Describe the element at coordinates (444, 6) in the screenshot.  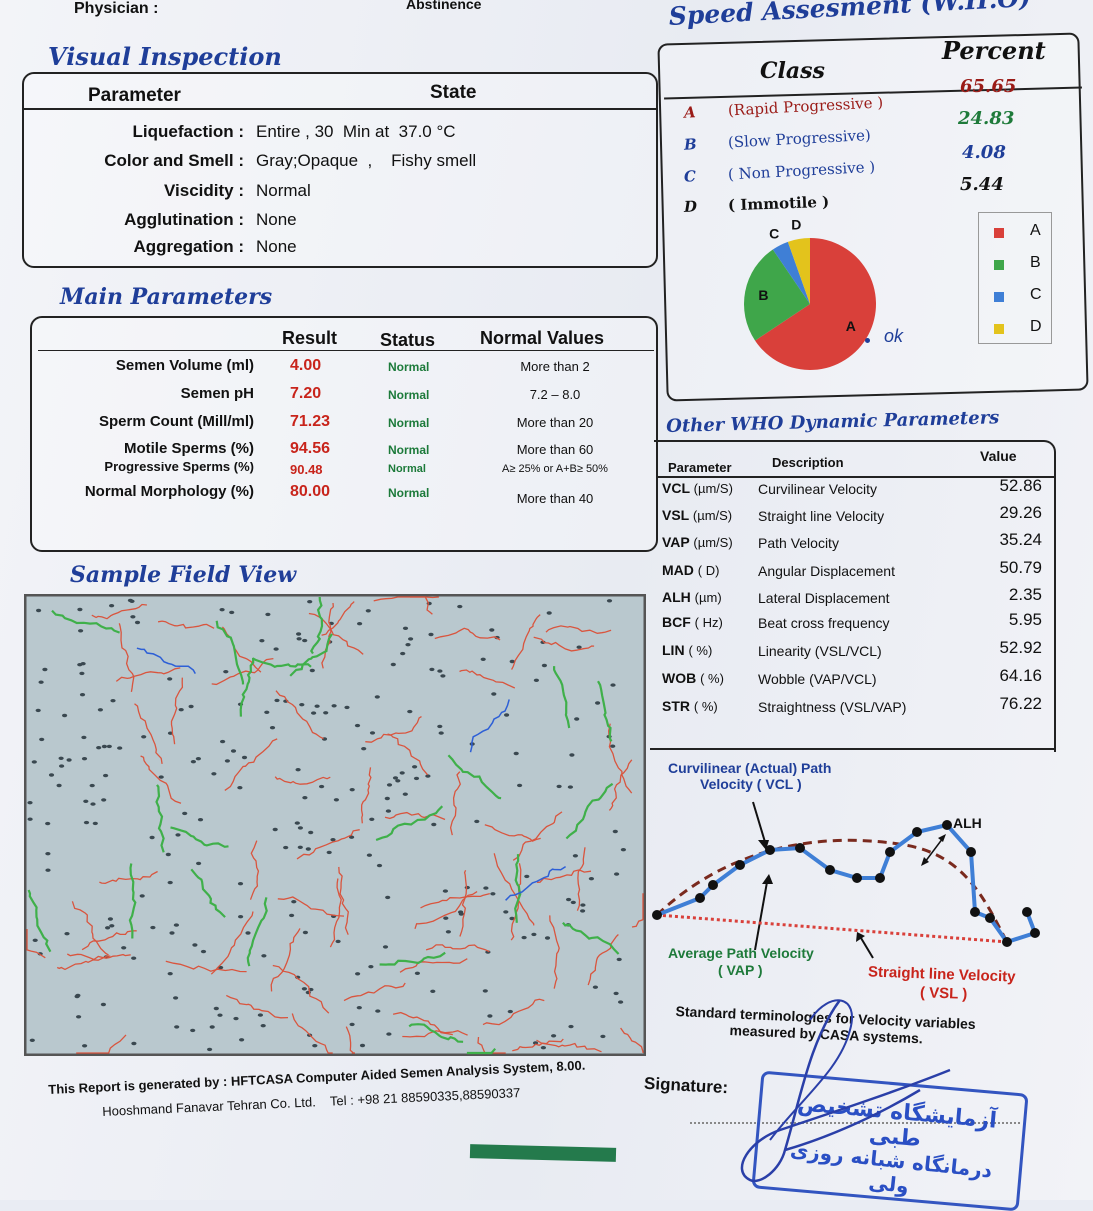
I see `abstinence-label: Abstinence` at that location.